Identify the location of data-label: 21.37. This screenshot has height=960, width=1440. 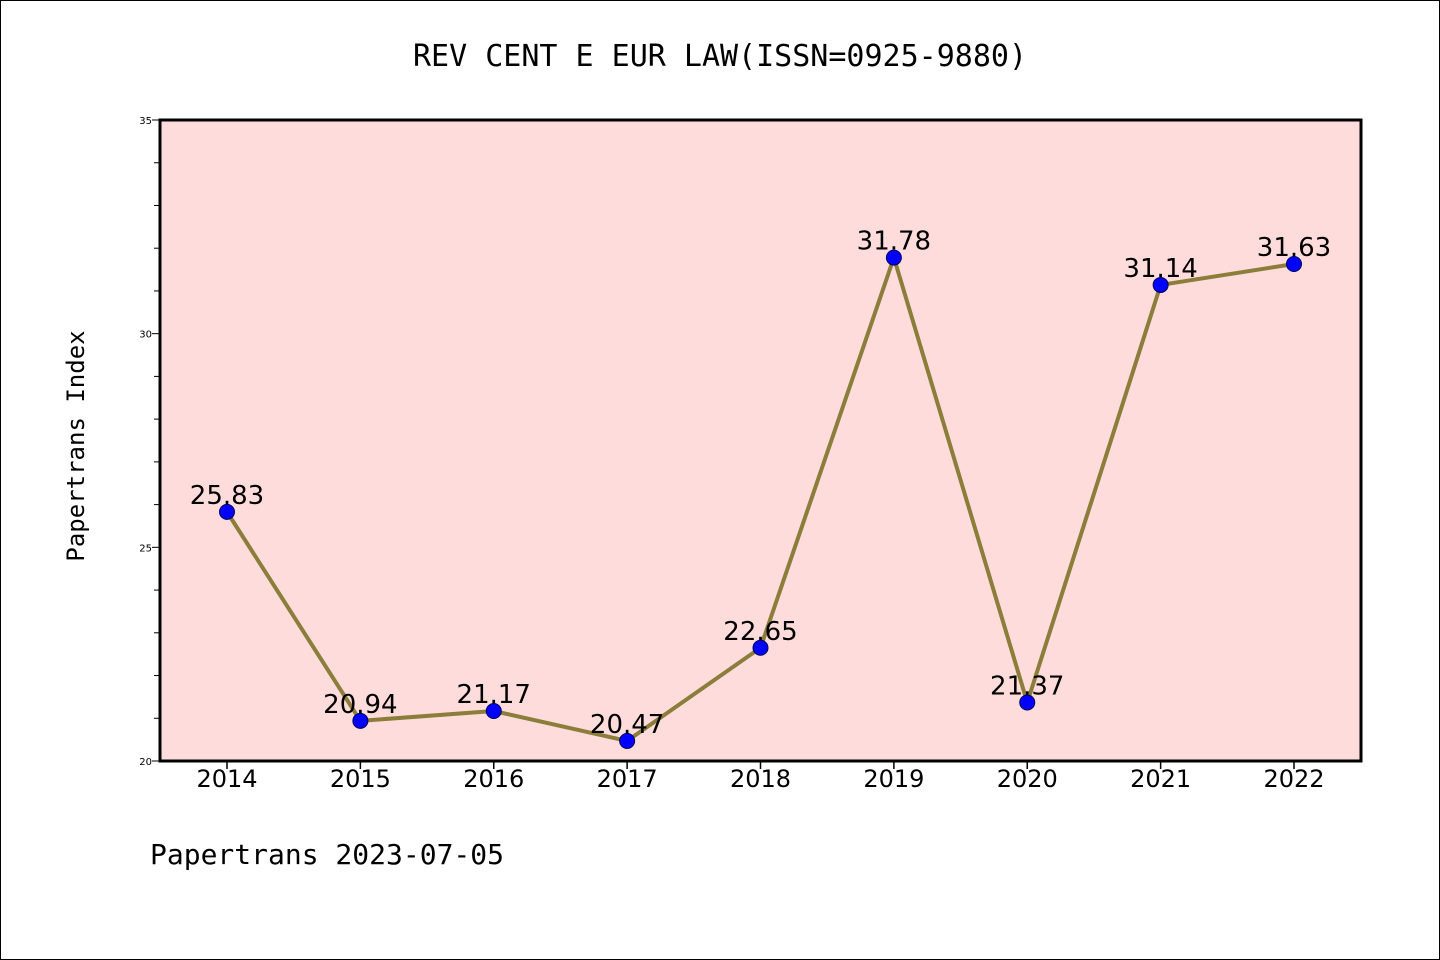
(1027, 686).